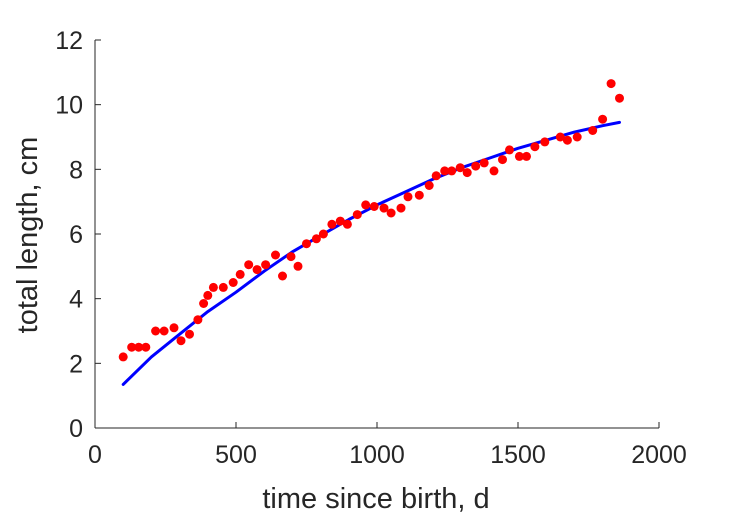 The height and width of the screenshot is (521, 729). What do you see at coordinates (518, 455) in the screenshot?
I see `x-tick-label: 1500` at bounding box center [518, 455].